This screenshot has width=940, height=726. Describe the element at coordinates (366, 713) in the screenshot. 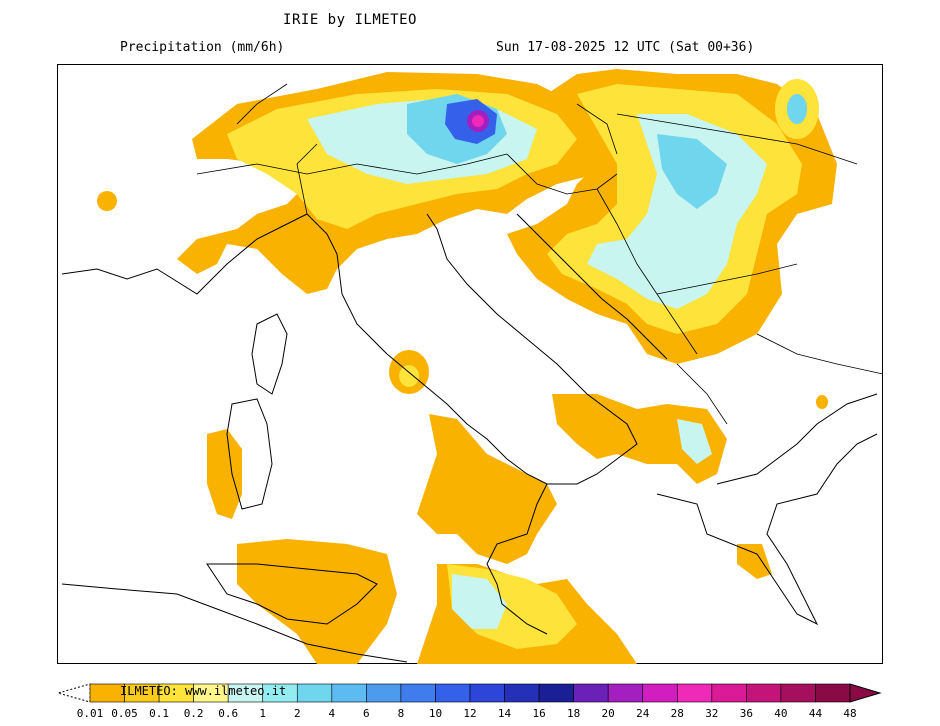

I see `scale-tick-label: 6` at that location.